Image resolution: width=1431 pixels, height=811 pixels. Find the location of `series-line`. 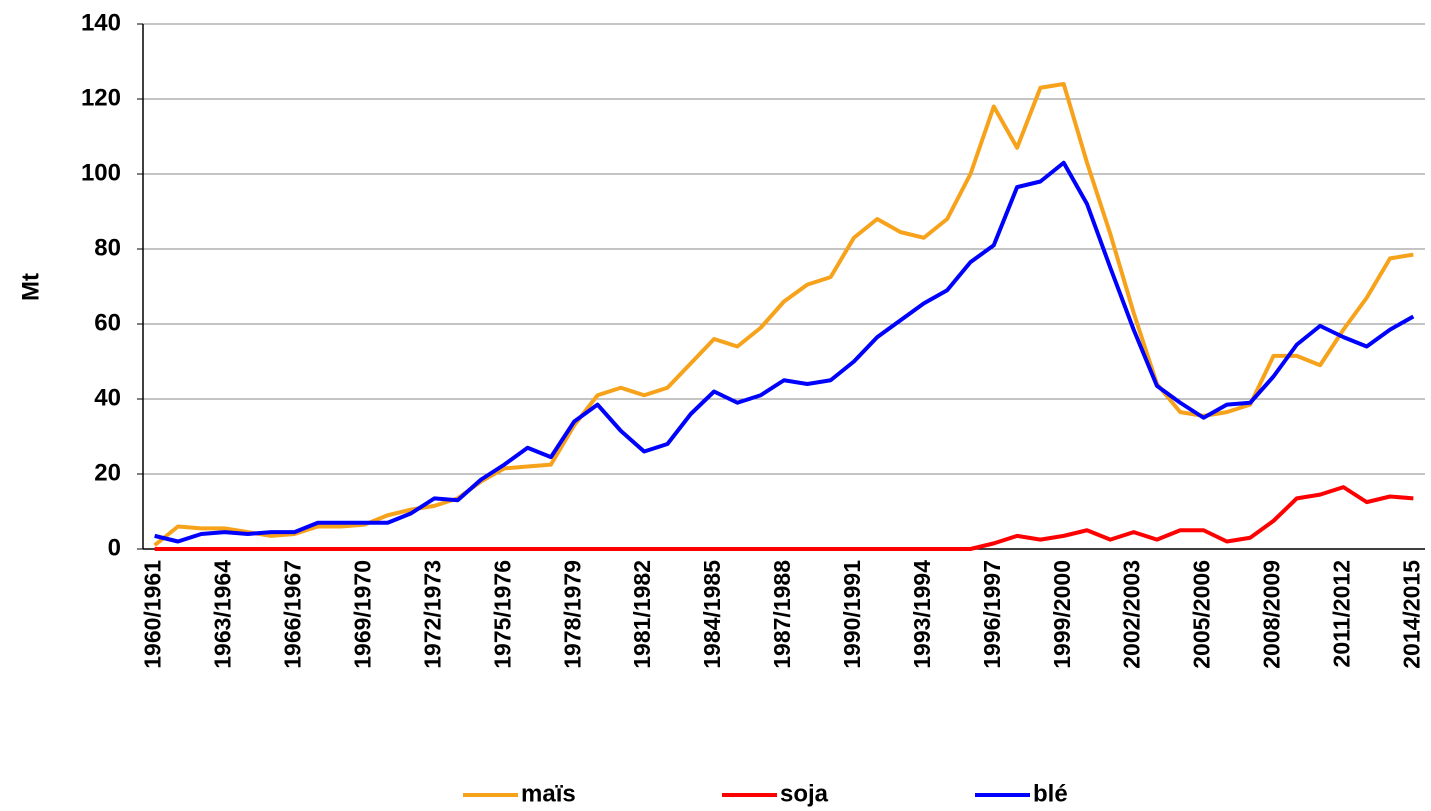

series-line is located at coordinates (784, 518).